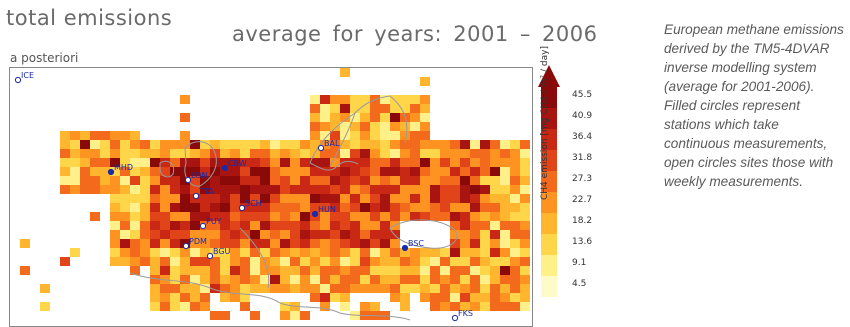  What do you see at coordinates (203, 193) in the screenshot?
I see `station-marker: TTA` at bounding box center [203, 193].